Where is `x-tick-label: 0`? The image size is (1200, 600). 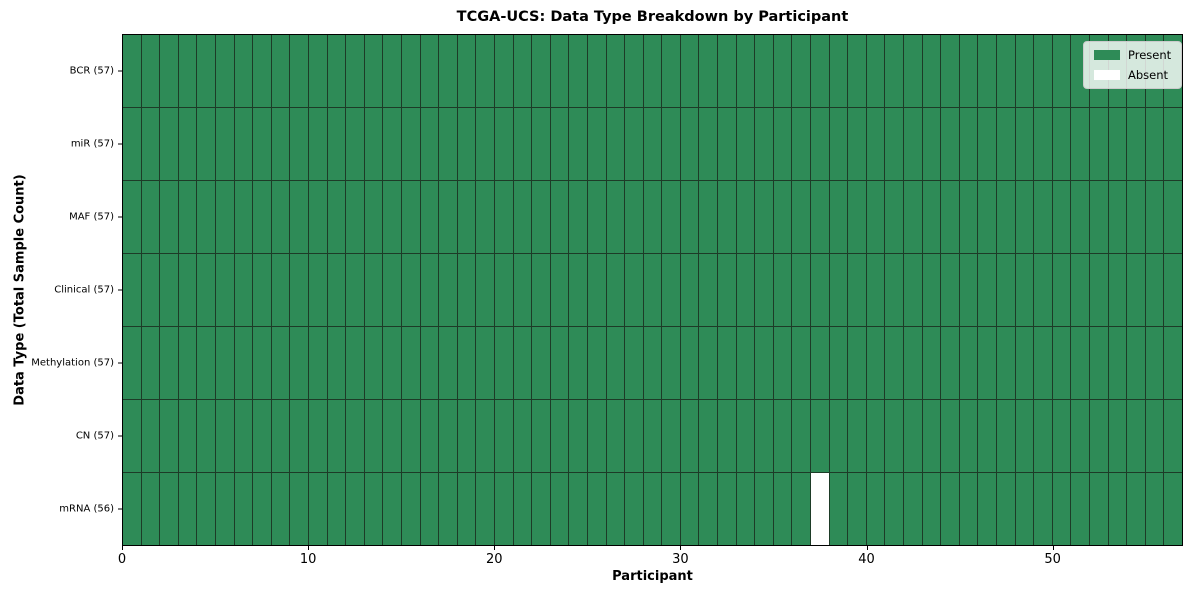 x-tick-label: 0 is located at coordinates (122, 559).